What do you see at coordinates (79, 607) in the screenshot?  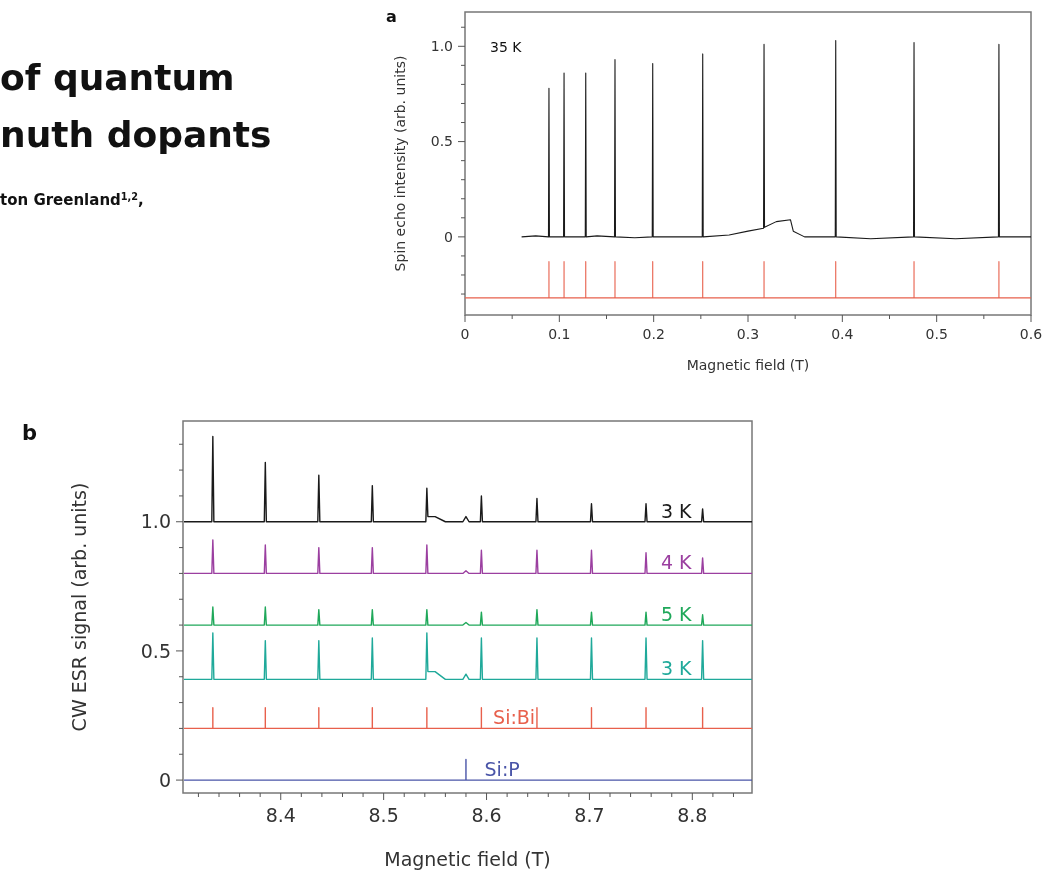 I see `y-axis-title: CW ESR signal (arb. units)` at bounding box center [79, 607].